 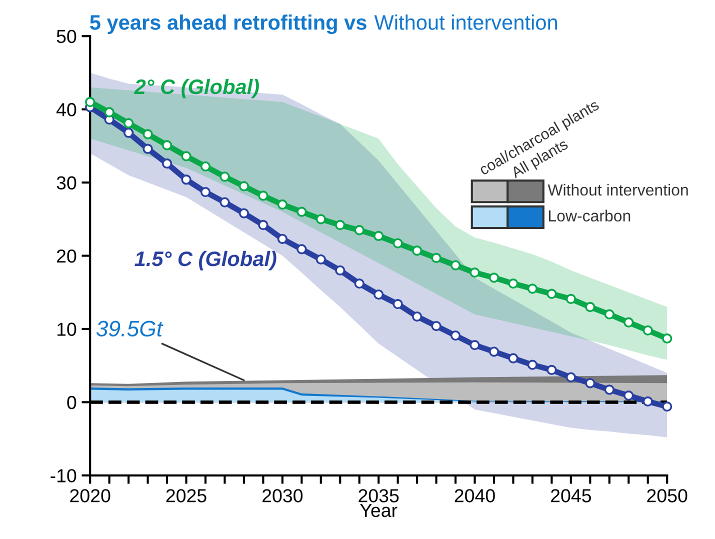 I want to click on x-tick-label: 2040, so click(x=474, y=495).